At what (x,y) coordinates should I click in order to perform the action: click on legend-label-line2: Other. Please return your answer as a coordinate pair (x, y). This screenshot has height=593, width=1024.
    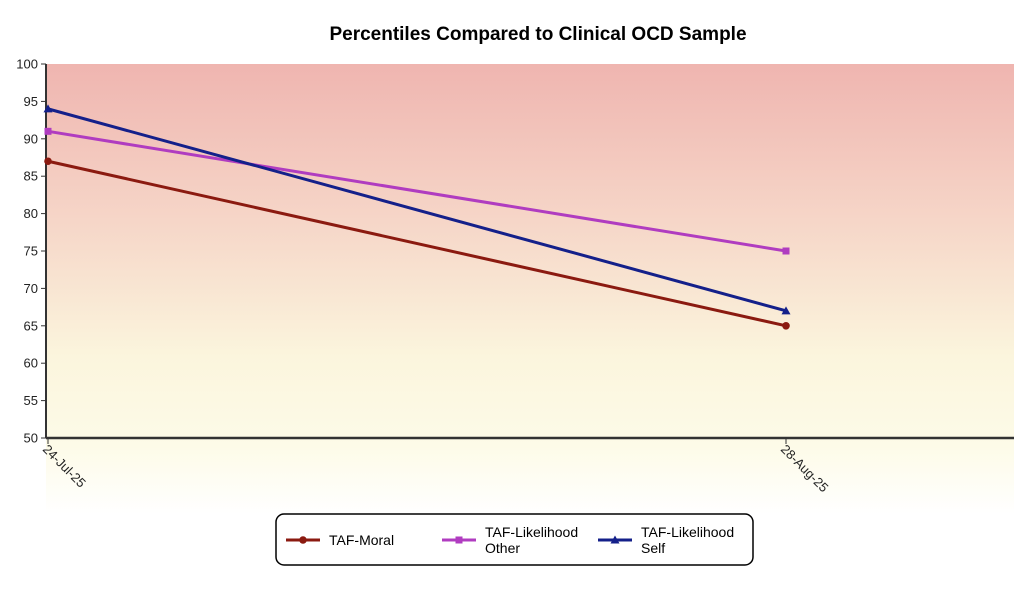
    Looking at the image, I should click on (502, 548).